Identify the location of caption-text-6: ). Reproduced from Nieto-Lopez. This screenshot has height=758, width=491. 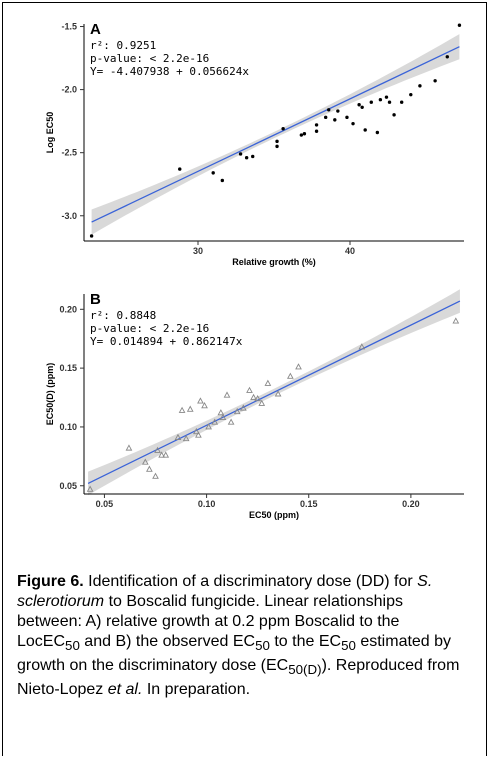
(238, 678).